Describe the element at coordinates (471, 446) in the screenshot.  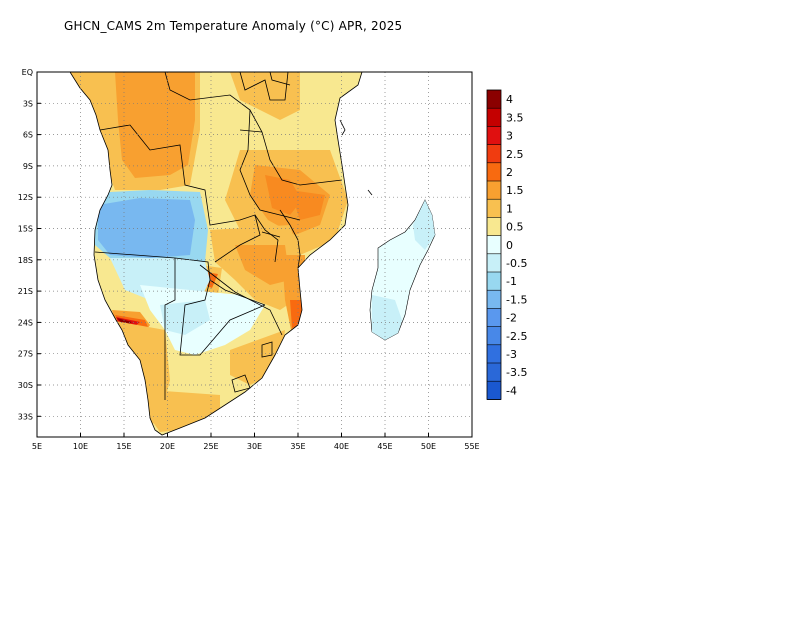
I see `lon-tick-label: 55E` at that location.